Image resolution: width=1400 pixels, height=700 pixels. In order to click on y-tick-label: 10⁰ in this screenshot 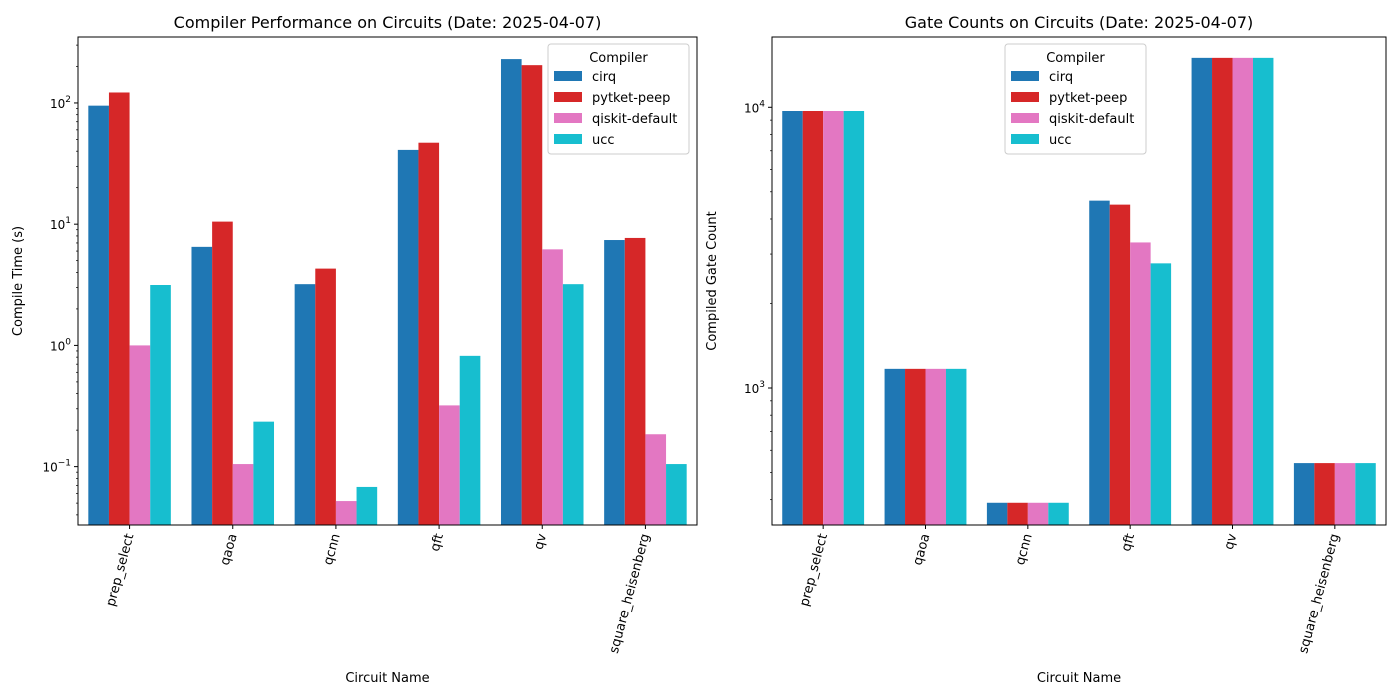, I will do `click(60, 345)`.